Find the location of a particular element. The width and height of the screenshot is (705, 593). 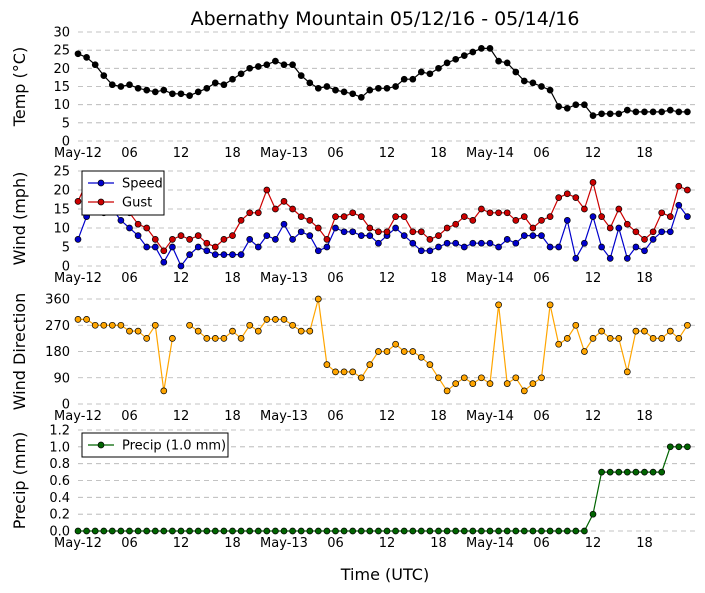

precip-ytick-label: 0.2 is located at coordinates (59, 515).